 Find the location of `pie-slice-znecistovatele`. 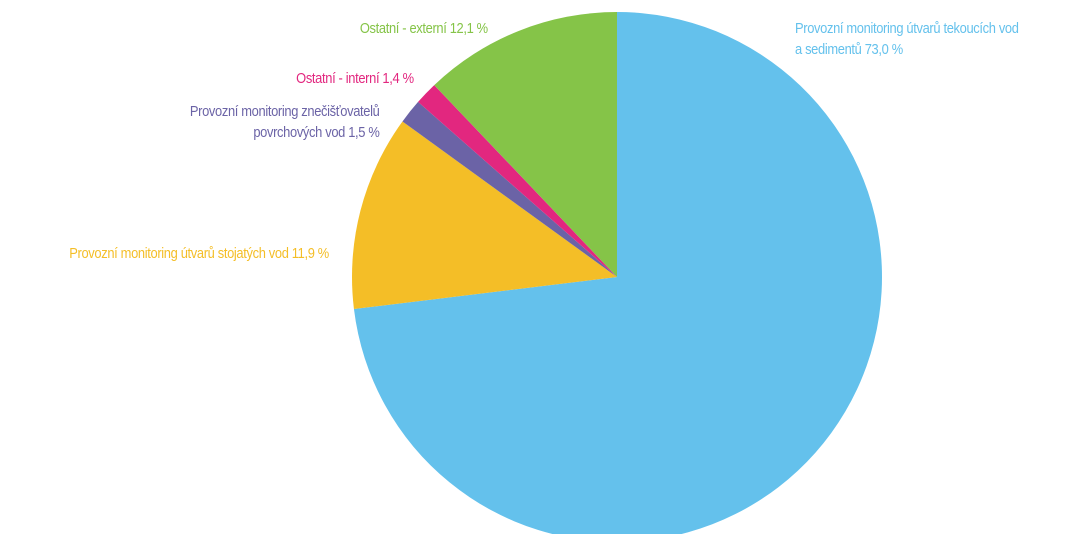

pie-slice-znecistovatele is located at coordinates (509, 189).